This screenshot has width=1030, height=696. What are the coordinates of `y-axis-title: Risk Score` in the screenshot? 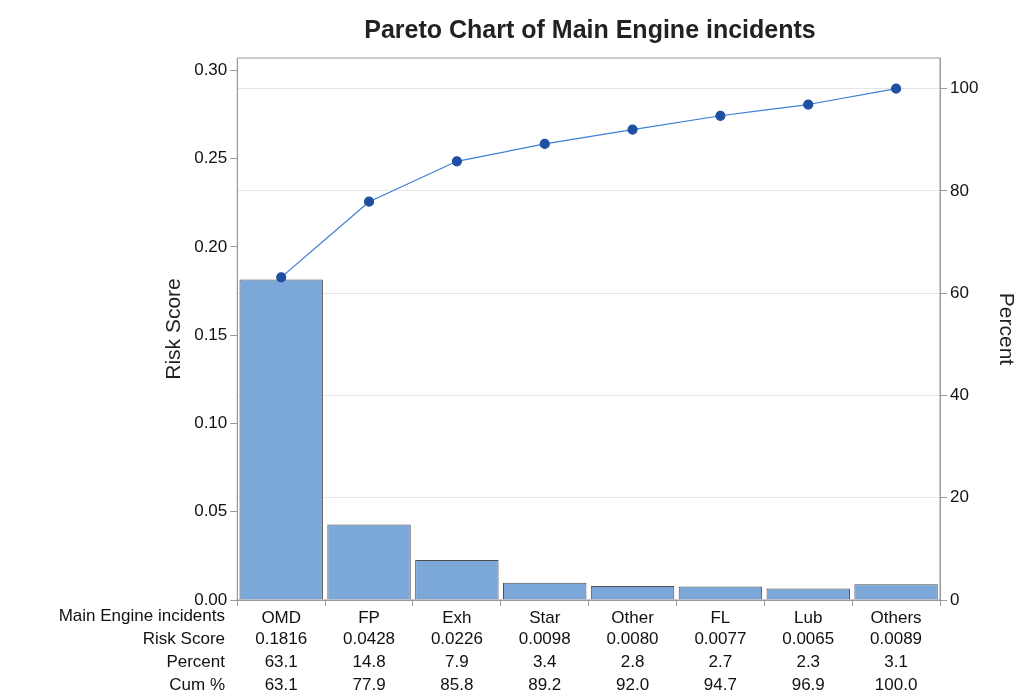 It's located at (173, 329).